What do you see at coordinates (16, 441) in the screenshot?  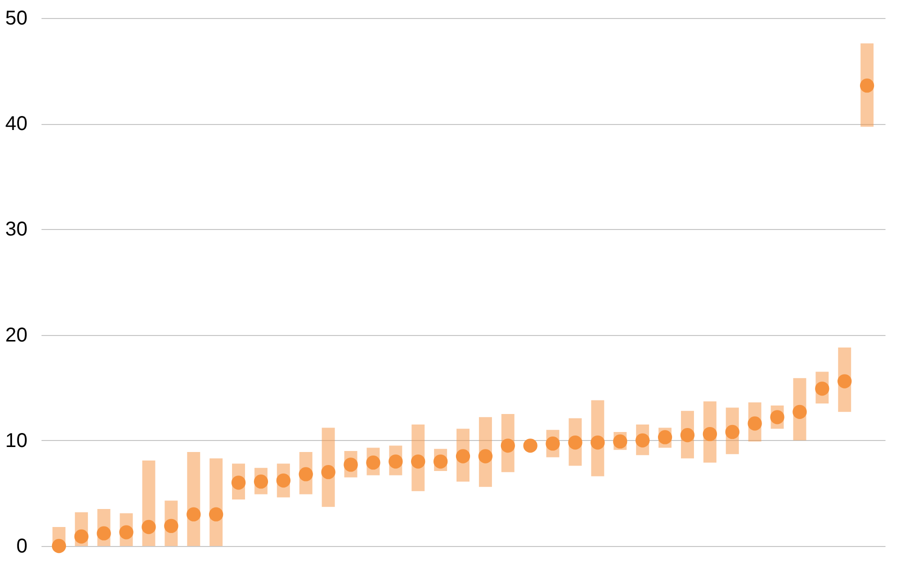 I see `y-tick-label: 10` at bounding box center [16, 441].